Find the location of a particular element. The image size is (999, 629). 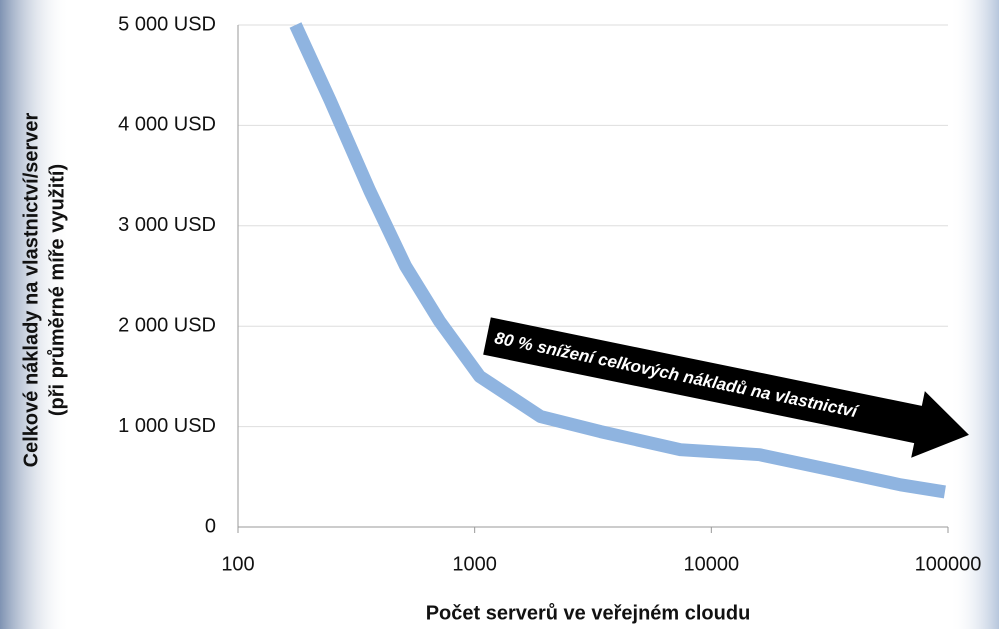

x-tick-label: 100000 is located at coordinates (948, 564).